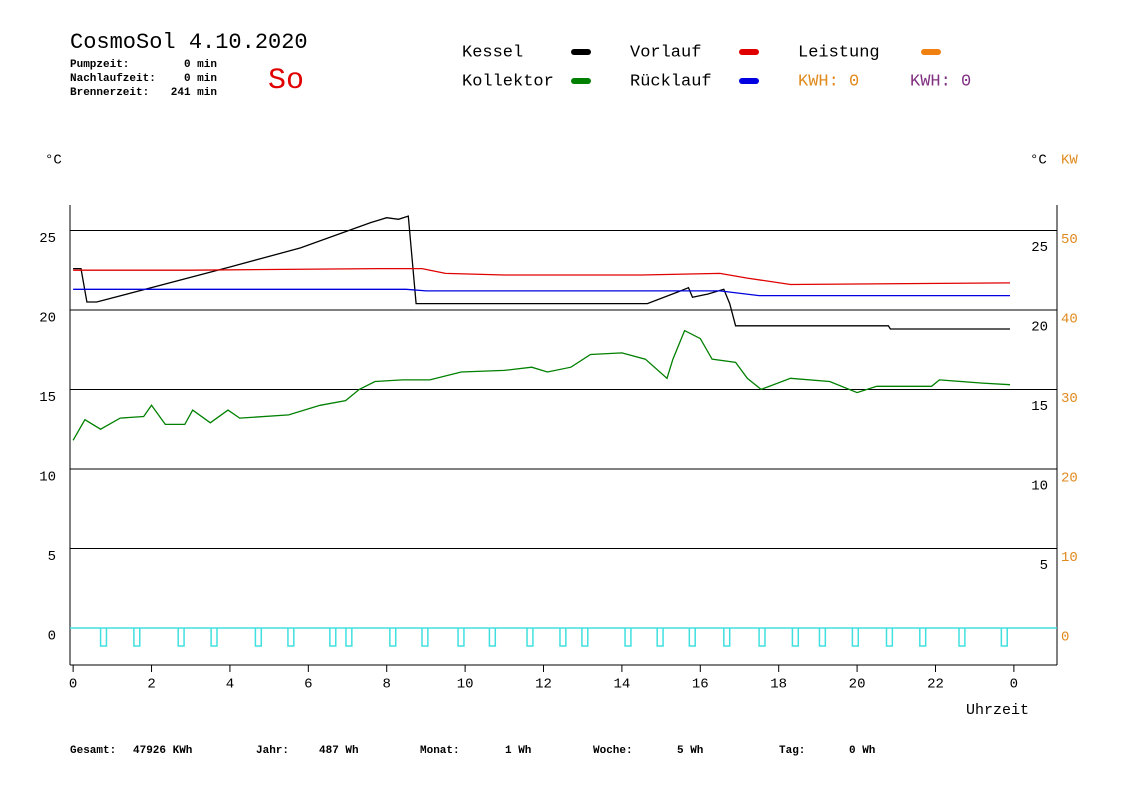  What do you see at coordinates (1044, 566) in the screenshot?
I see `y-tick-label-right: 5` at bounding box center [1044, 566].